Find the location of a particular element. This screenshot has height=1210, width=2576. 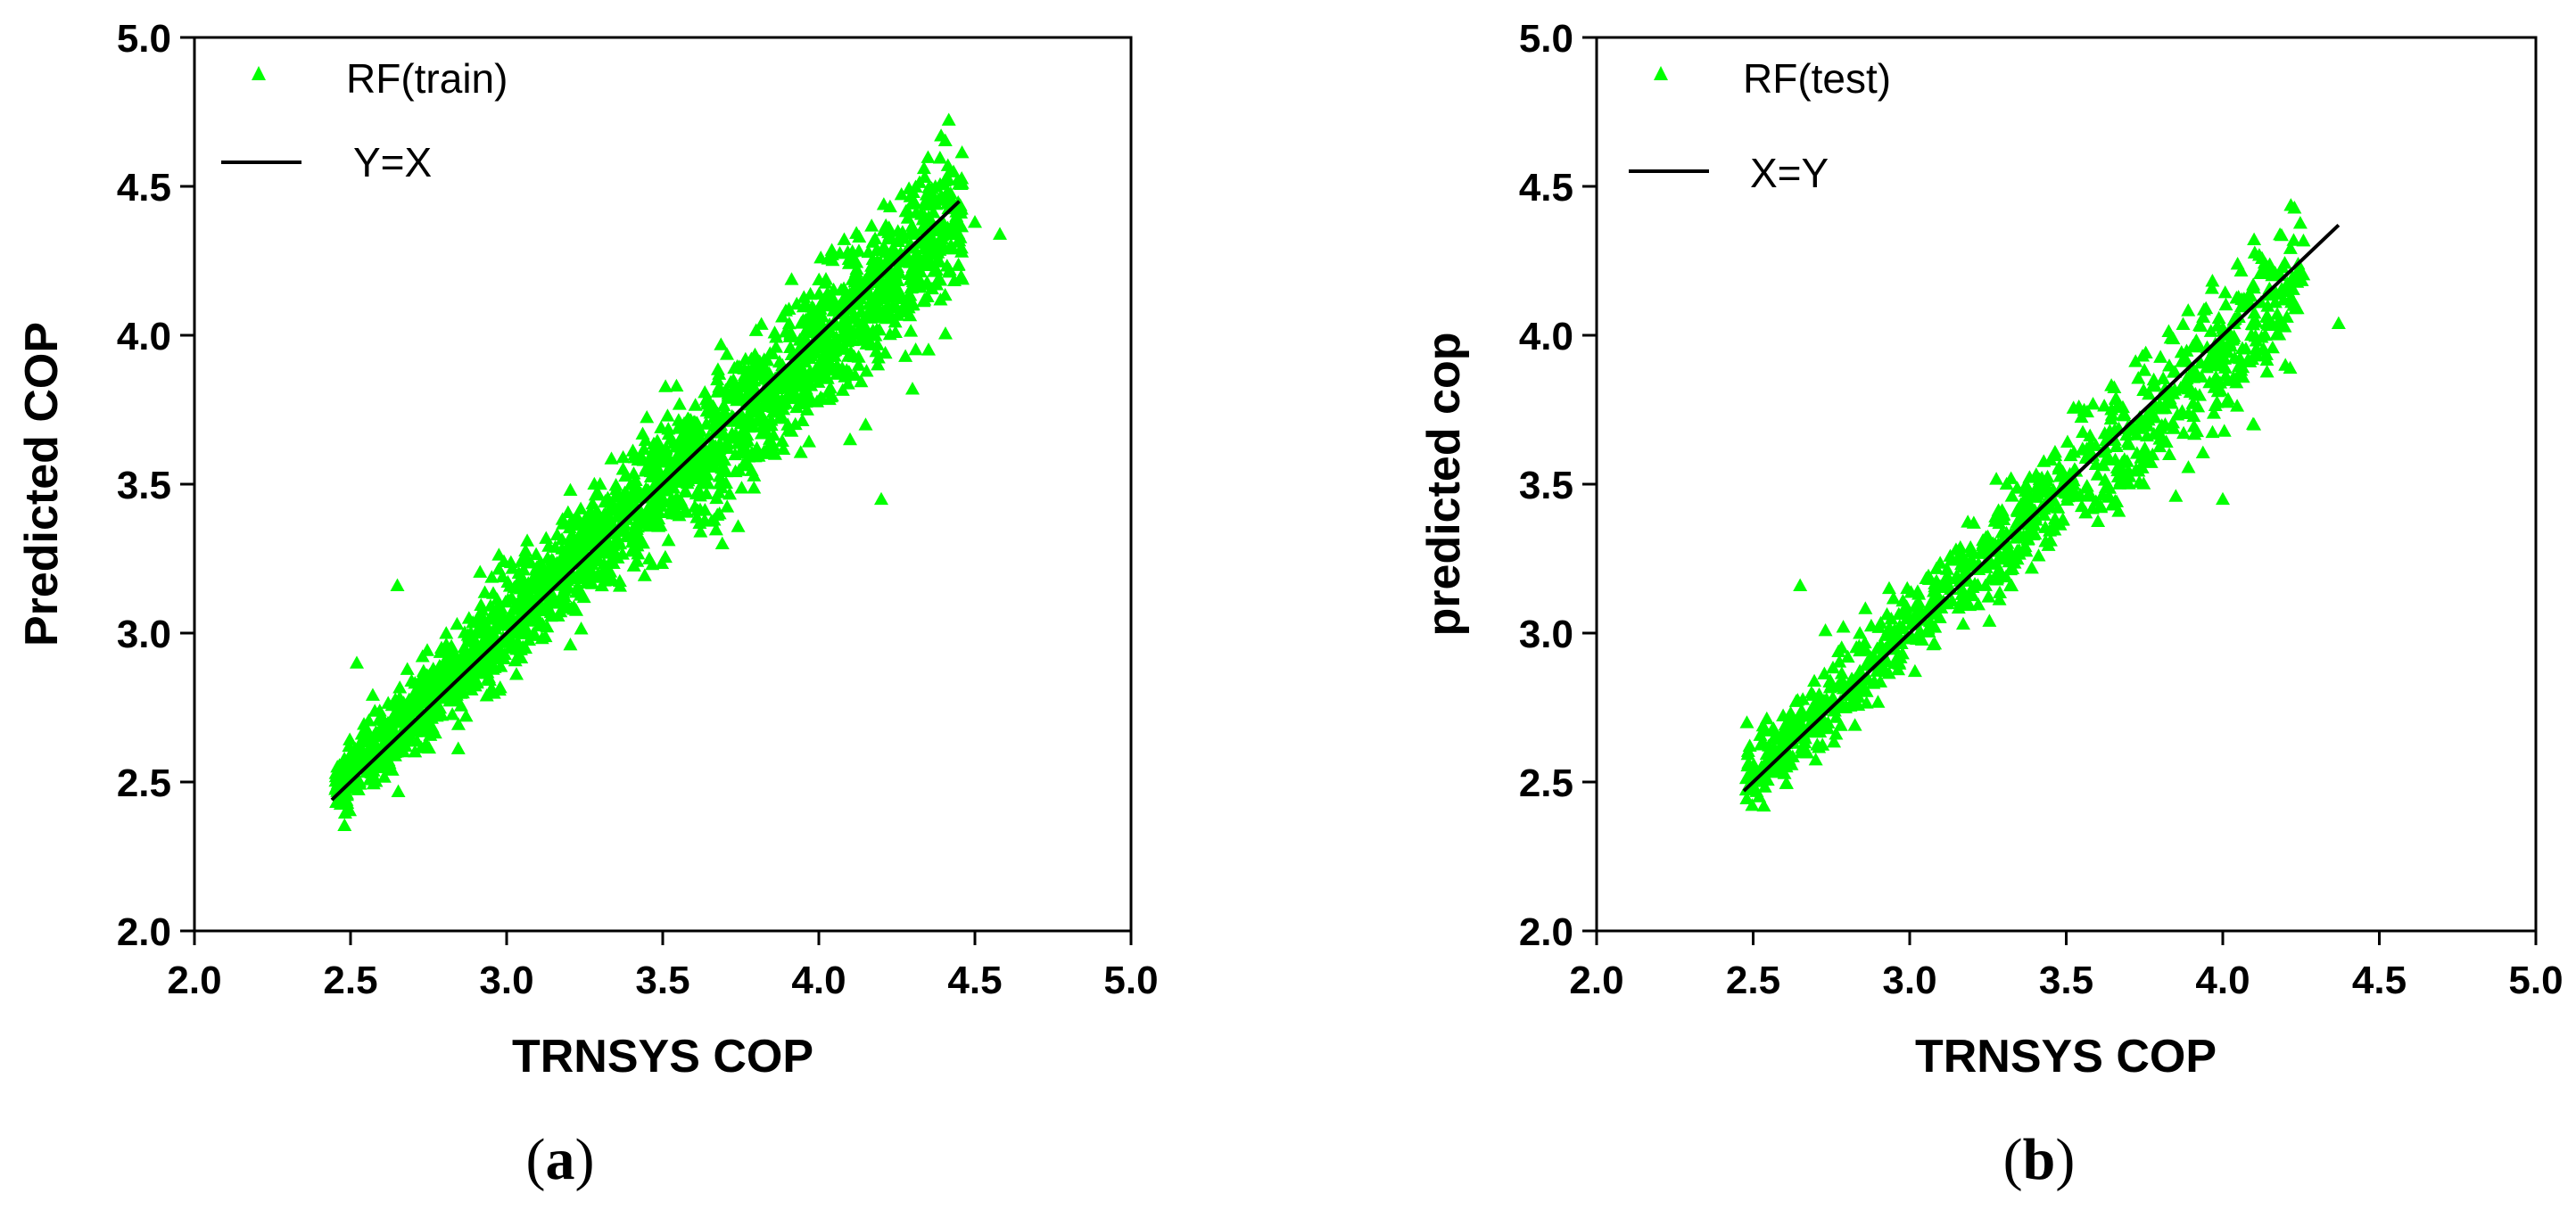

x-axis-title: TRNSYS COP is located at coordinates (2066, 1056).